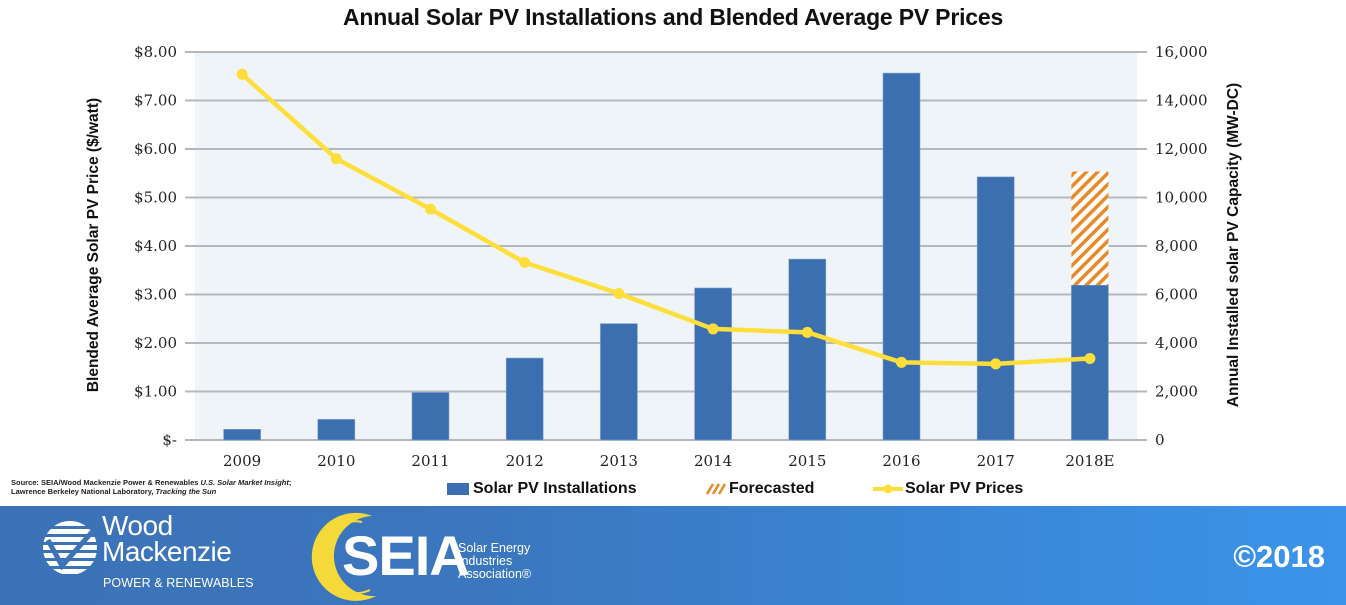  Describe the element at coordinates (901, 461) in the screenshot. I see `x-tick-label: 2016` at that location.